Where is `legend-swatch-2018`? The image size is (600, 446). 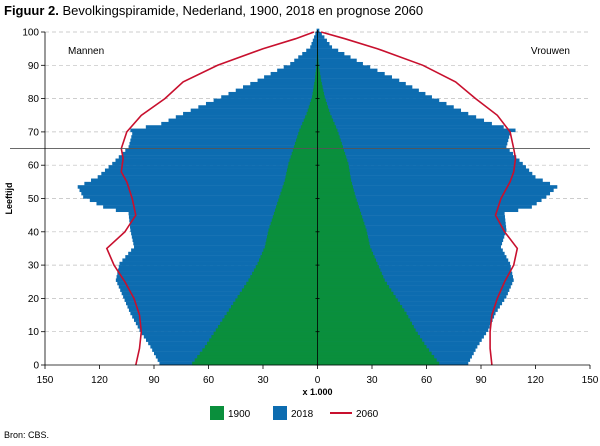
legend-swatch-2018 is located at coordinates (280, 413).